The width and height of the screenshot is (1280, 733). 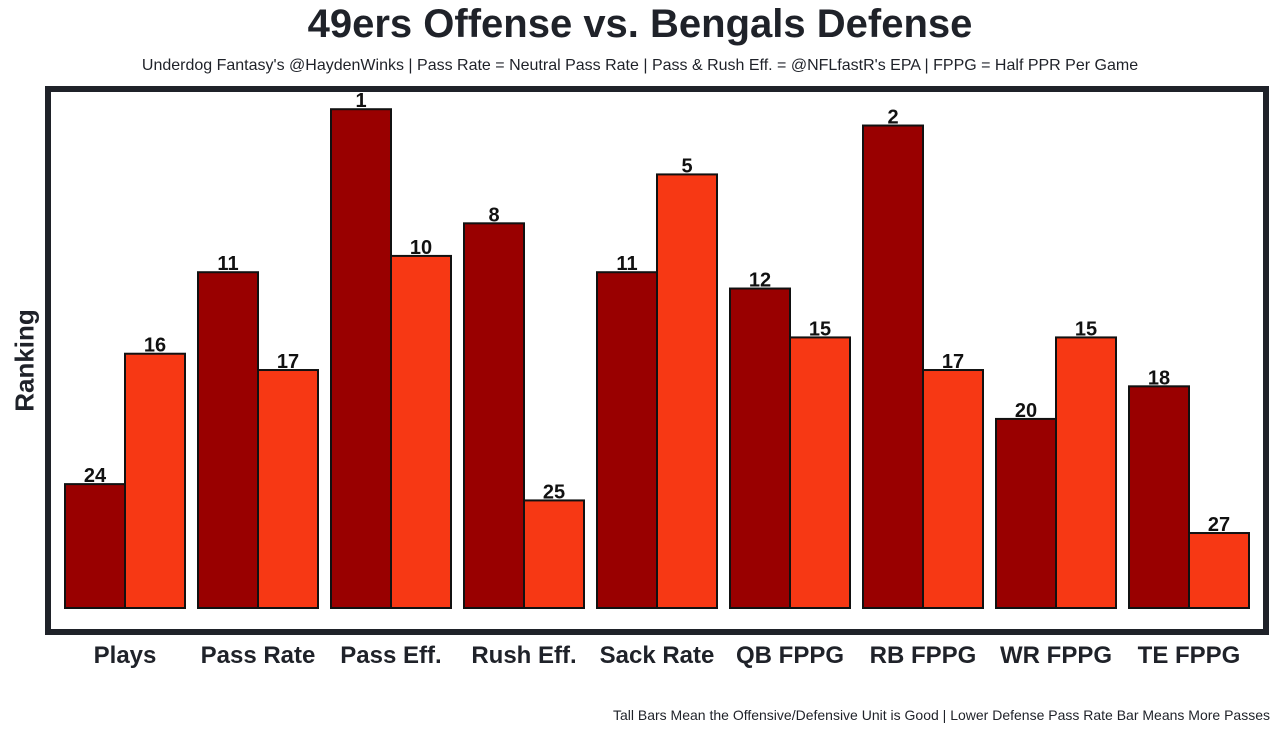 What do you see at coordinates (258, 655) in the screenshot?
I see `x-tick-label: Pass Rate` at bounding box center [258, 655].